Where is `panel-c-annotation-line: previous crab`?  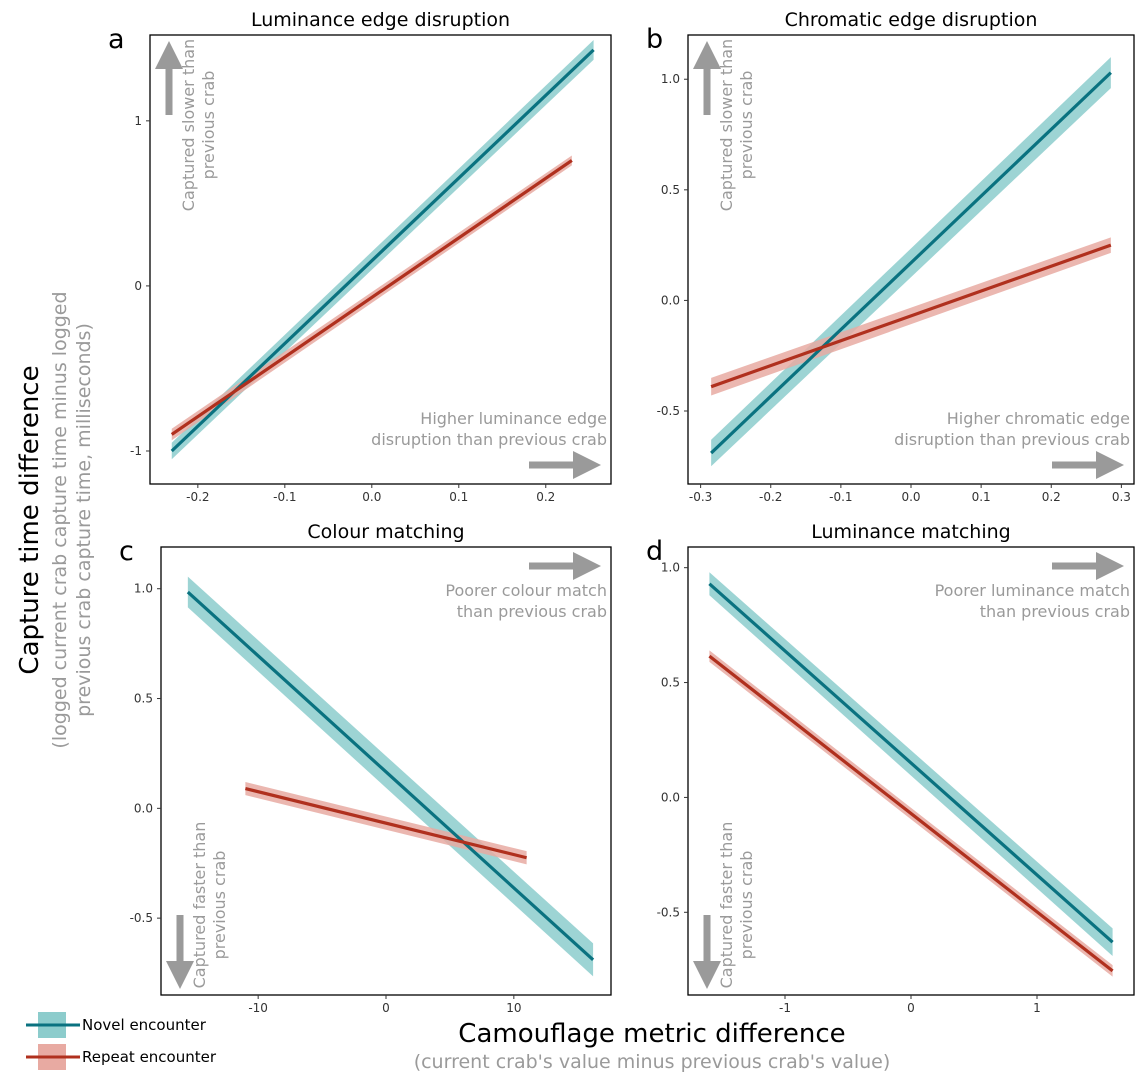
panel-c-annotation-line: previous crab is located at coordinates (219, 905).